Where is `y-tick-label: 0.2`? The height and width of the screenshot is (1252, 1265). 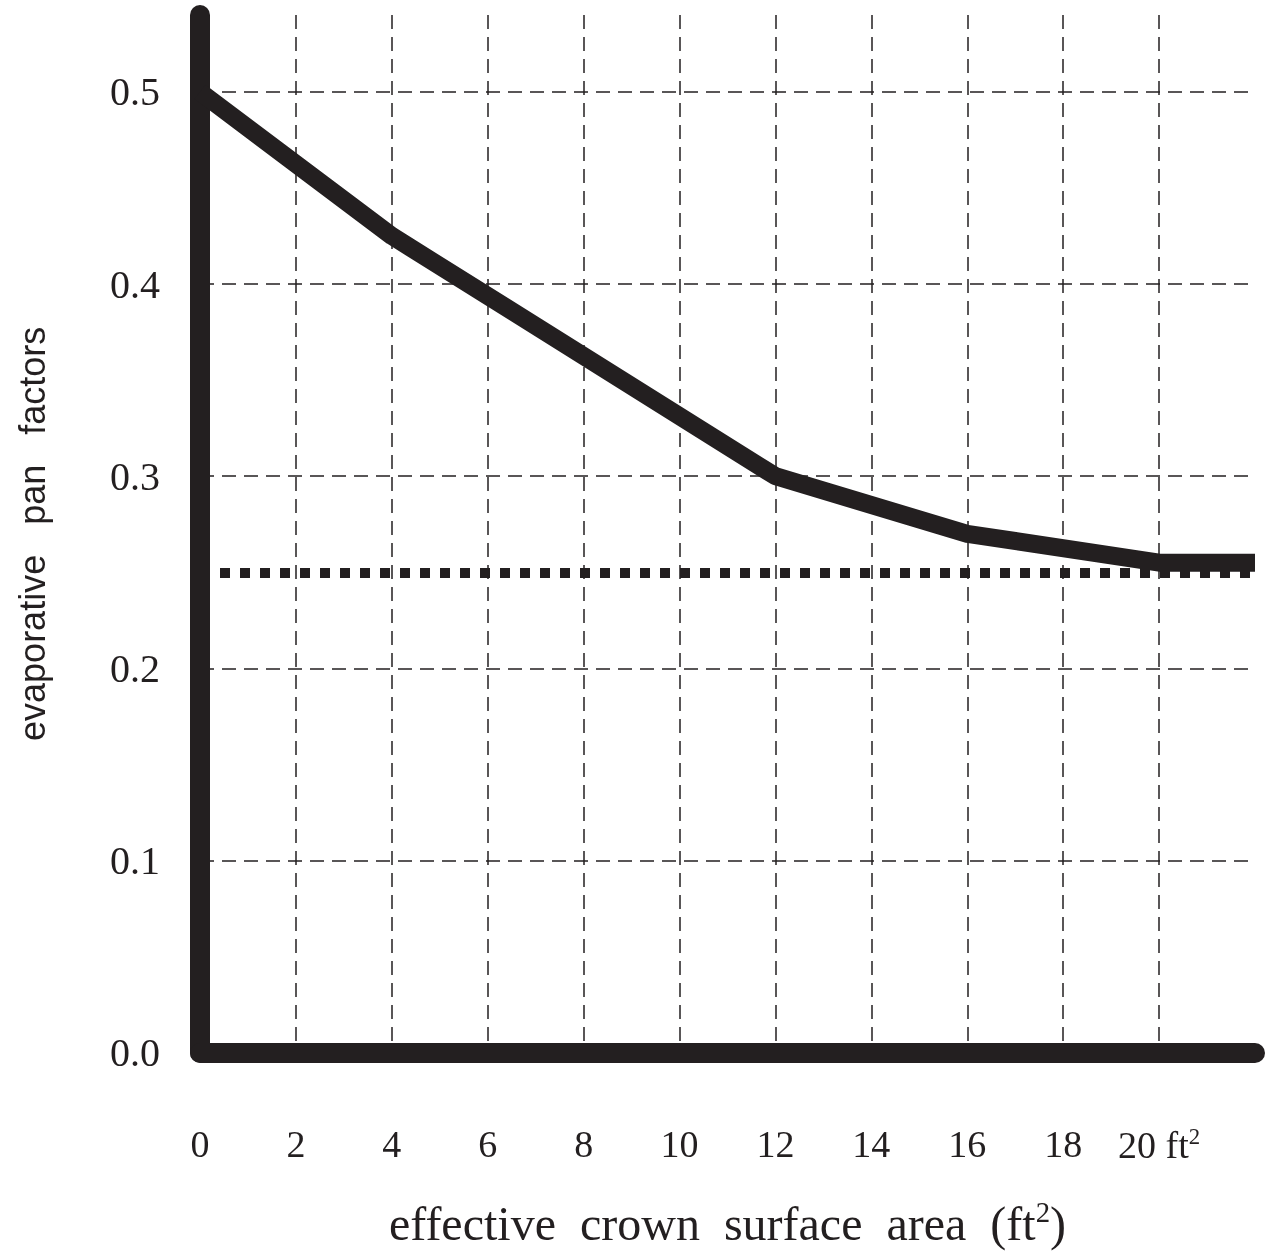 y-tick-label: 0.2 is located at coordinates (135, 668).